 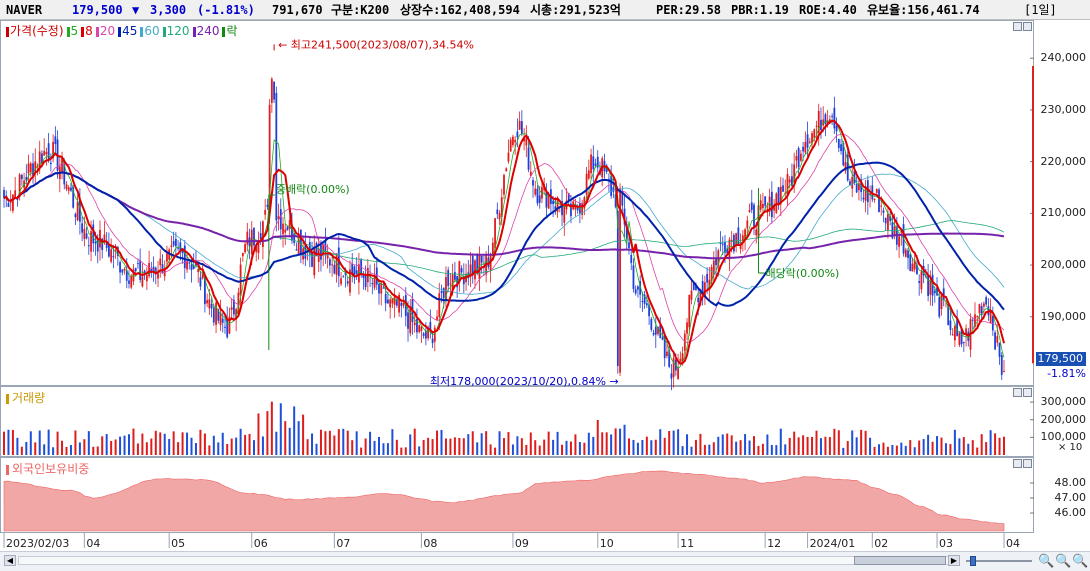 I want to click on legend-item-label: 20, so click(x=107, y=31).